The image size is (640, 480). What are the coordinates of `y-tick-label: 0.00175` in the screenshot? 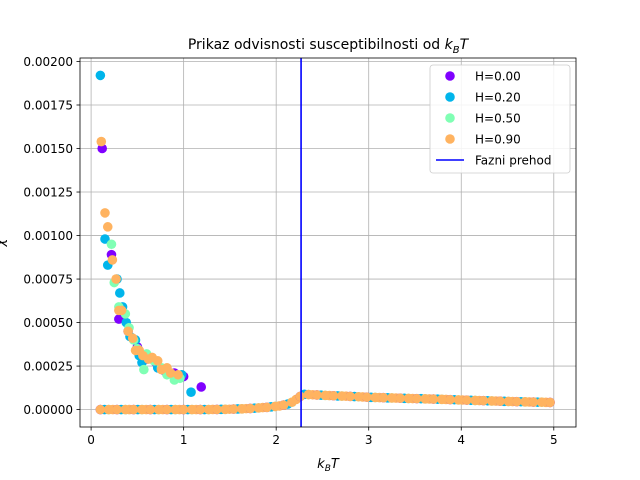 It's located at (48, 105).